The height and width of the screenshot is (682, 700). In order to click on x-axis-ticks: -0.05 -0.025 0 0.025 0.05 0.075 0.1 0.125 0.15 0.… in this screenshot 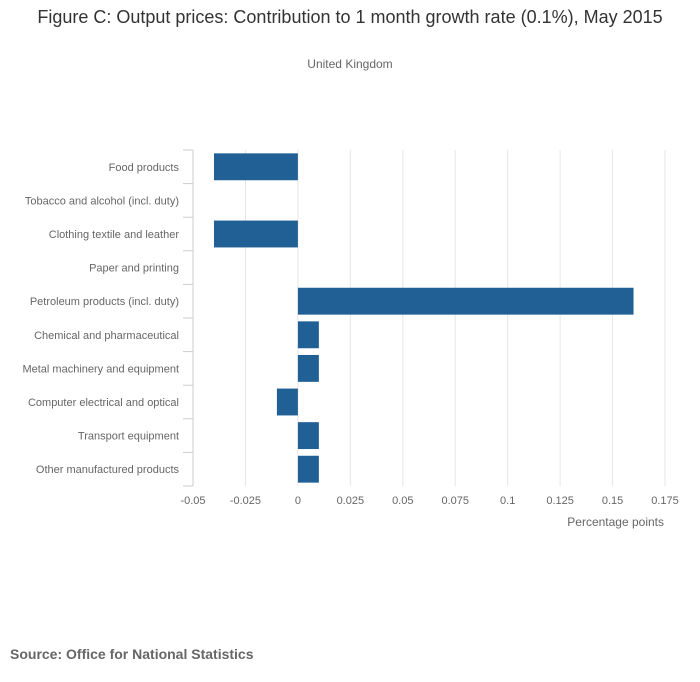, I will do `click(429, 501)`.